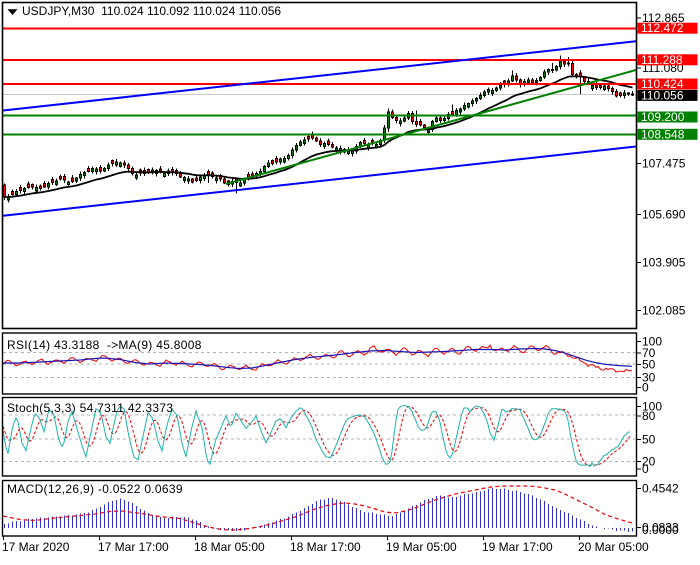 This screenshot has height=565, width=700. What do you see at coordinates (649, 353) in the screenshot?
I see `svg-text: 70` at bounding box center [649, 353].